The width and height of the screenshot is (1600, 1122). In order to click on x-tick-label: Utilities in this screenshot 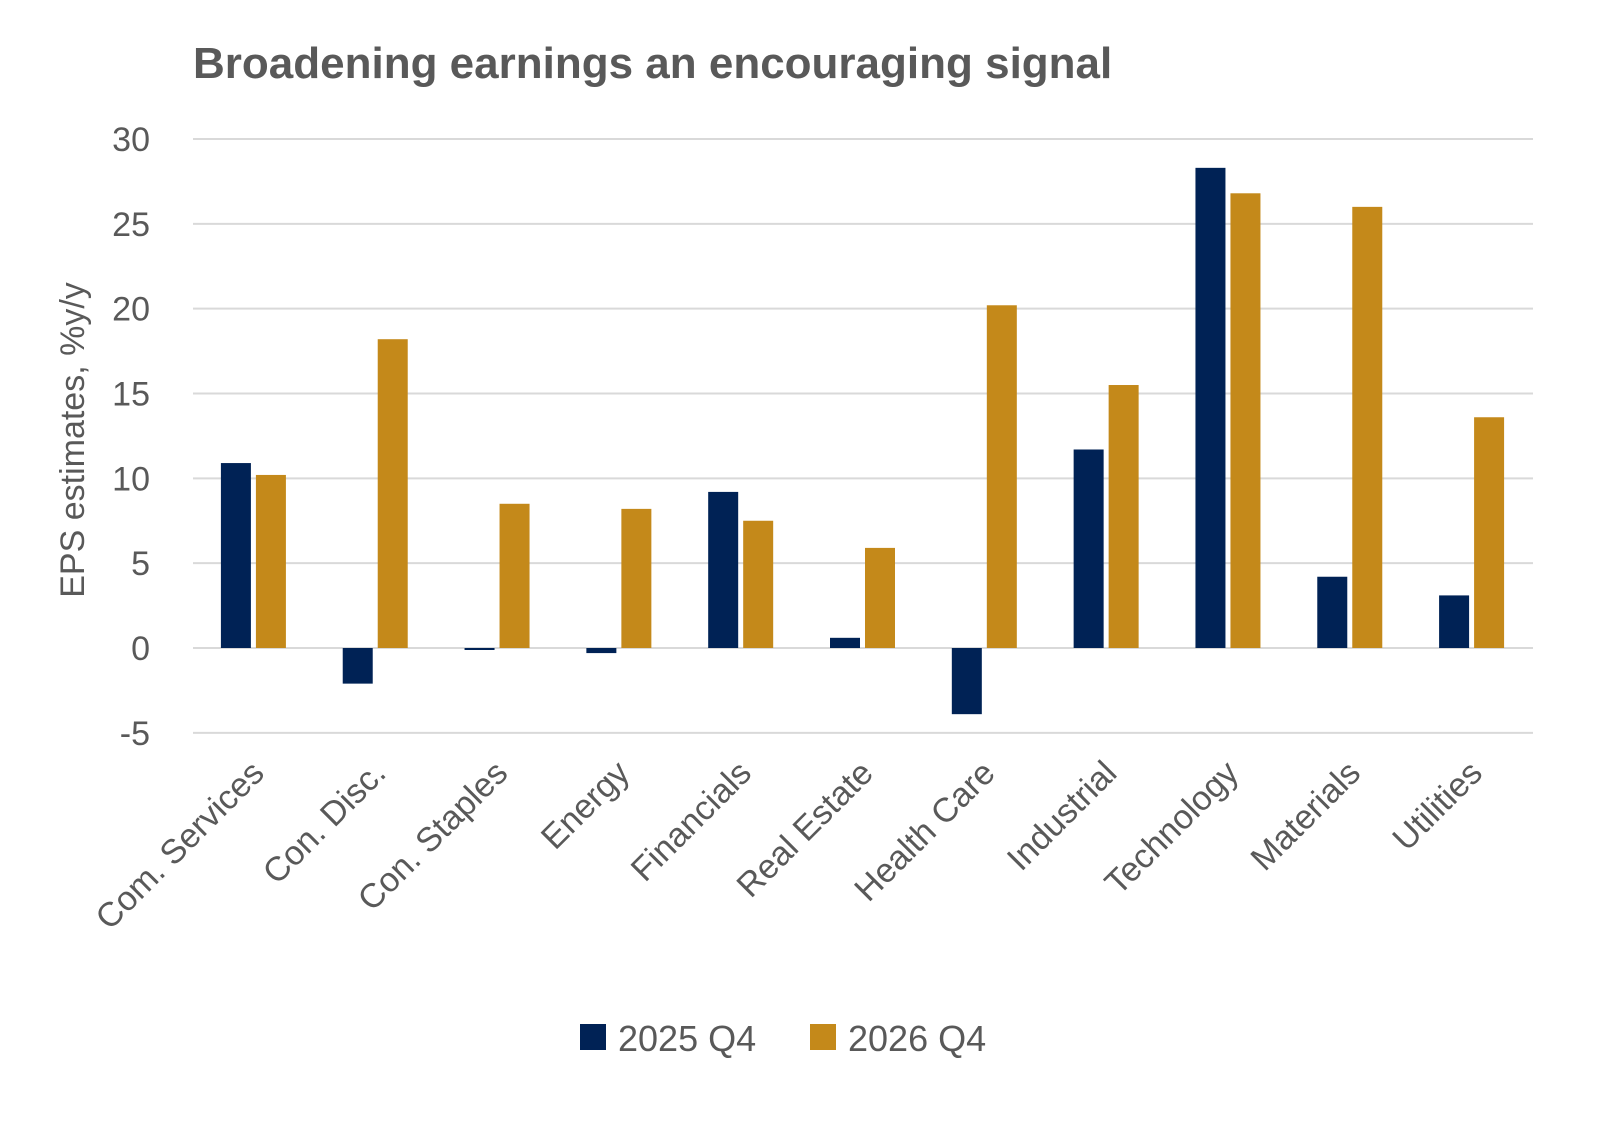, I will do `click(1437, 806)`.